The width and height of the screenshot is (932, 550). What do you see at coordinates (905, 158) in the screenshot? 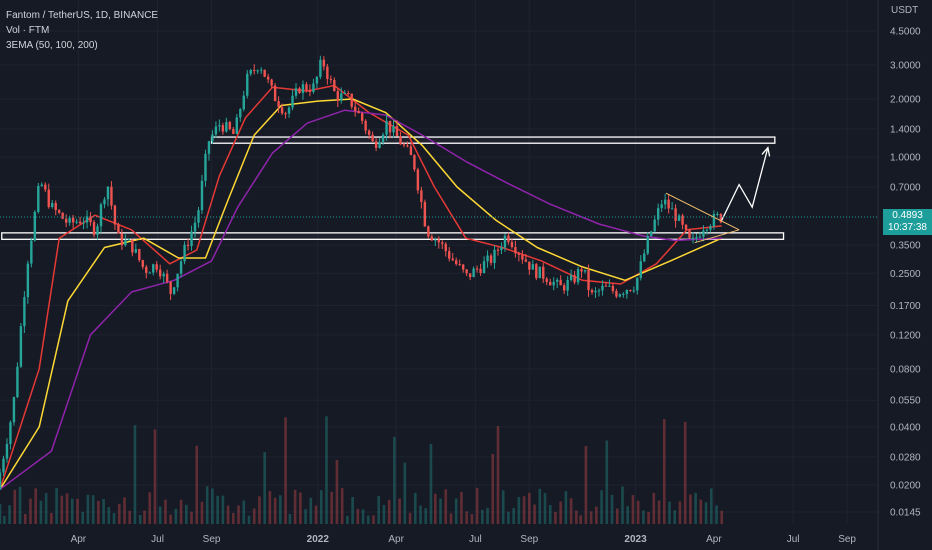
I see `y-tick-label: 1.0000` at bounding box center [905, 158].